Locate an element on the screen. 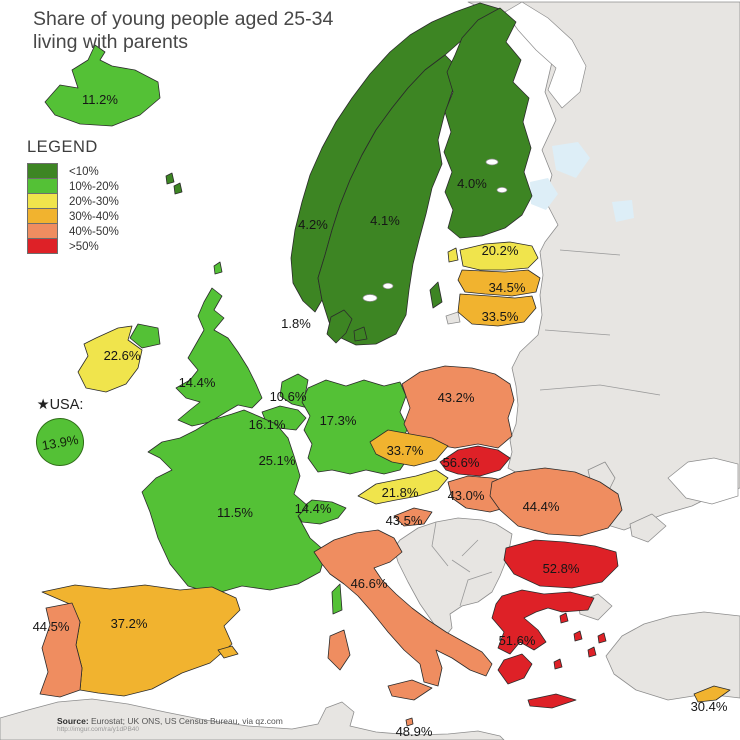 The height and width of the screenshot is (740, 740). landmass-crimea is located at coordinates (648, 528).